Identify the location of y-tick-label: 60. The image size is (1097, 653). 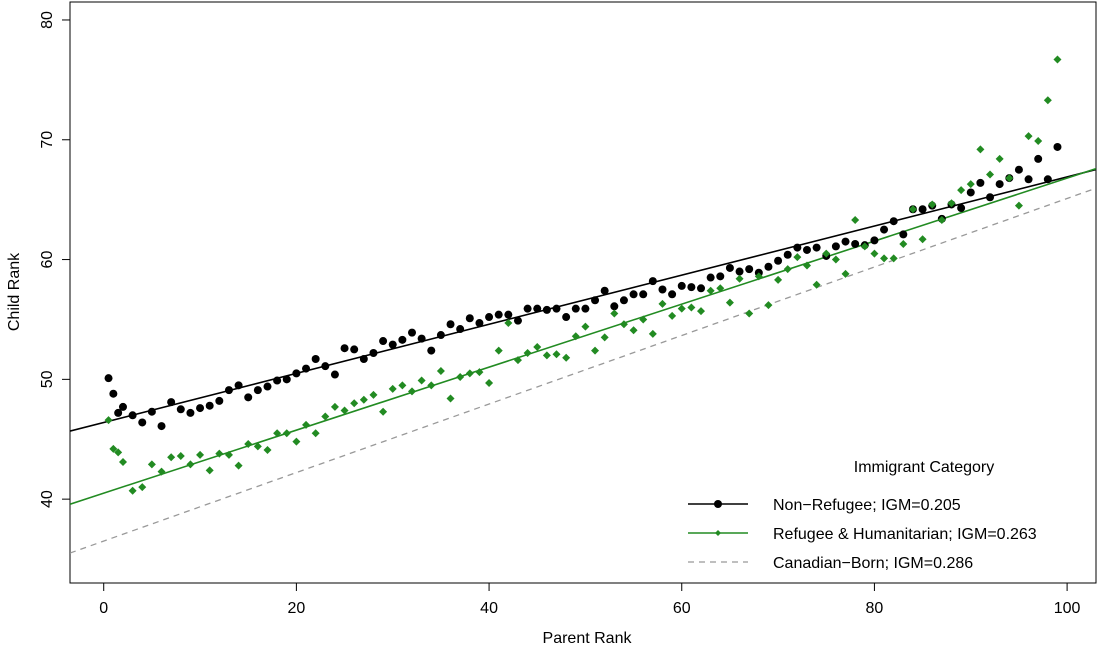
(47, 260).